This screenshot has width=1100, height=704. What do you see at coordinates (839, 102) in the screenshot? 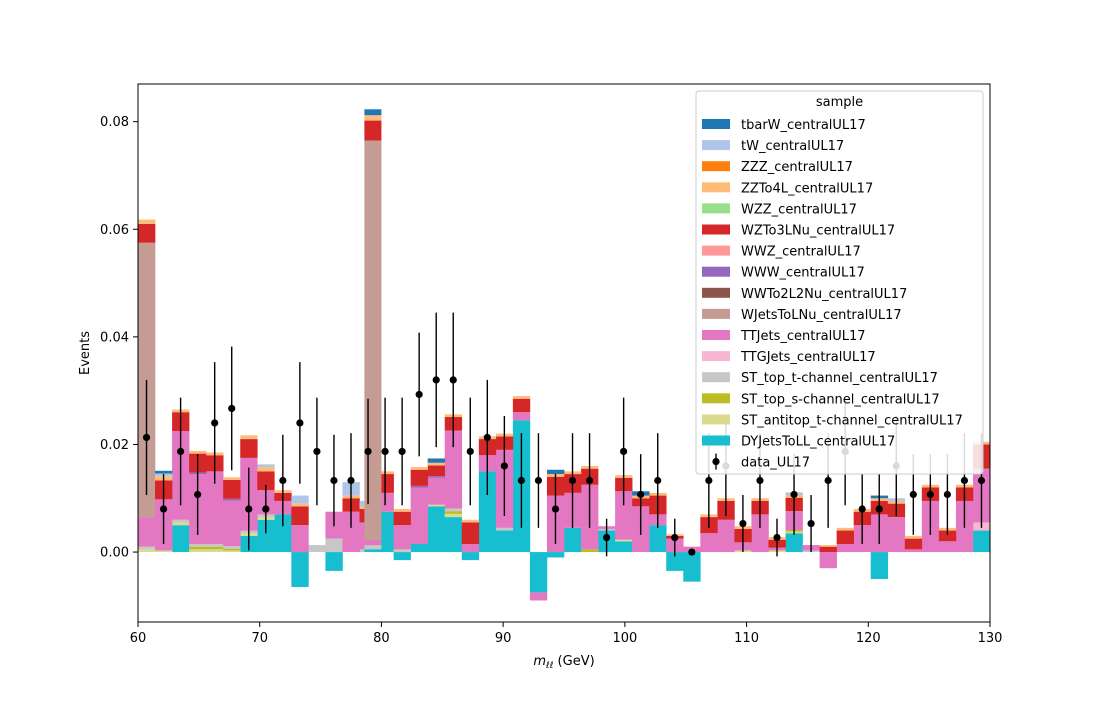
I see `legend-title: sample` at bounding box center [839, 102].